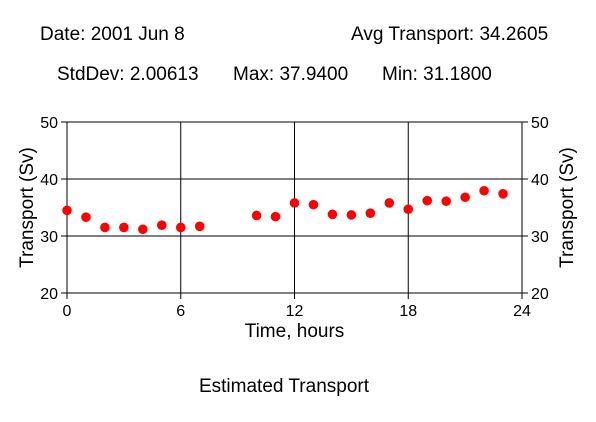 The width and height of the screenshot is (596, 422). Describe the element at coordinates (180, 311) in the screenshot. I see `x-tick-label: 6` at that location.